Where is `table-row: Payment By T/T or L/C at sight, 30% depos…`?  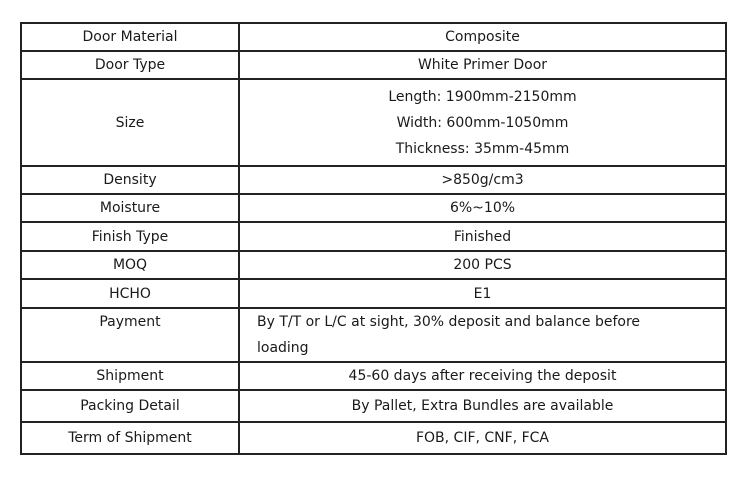
table-row: Payment By T/T or L/C at sight, 30% depos… is located at coordinates (373, 335).